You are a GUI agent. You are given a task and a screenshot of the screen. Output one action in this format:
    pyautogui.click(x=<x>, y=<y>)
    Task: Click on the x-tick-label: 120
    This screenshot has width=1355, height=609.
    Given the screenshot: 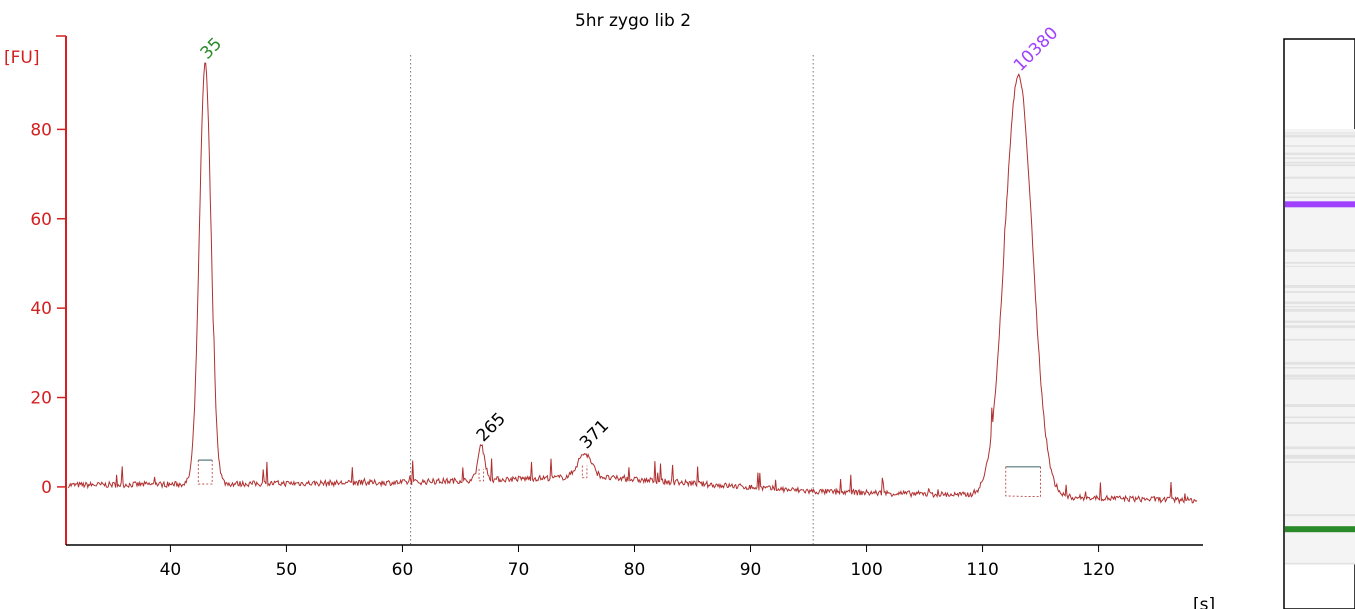 What is the action you would take?
    pyautogui.click(x=1098, y=570)
    